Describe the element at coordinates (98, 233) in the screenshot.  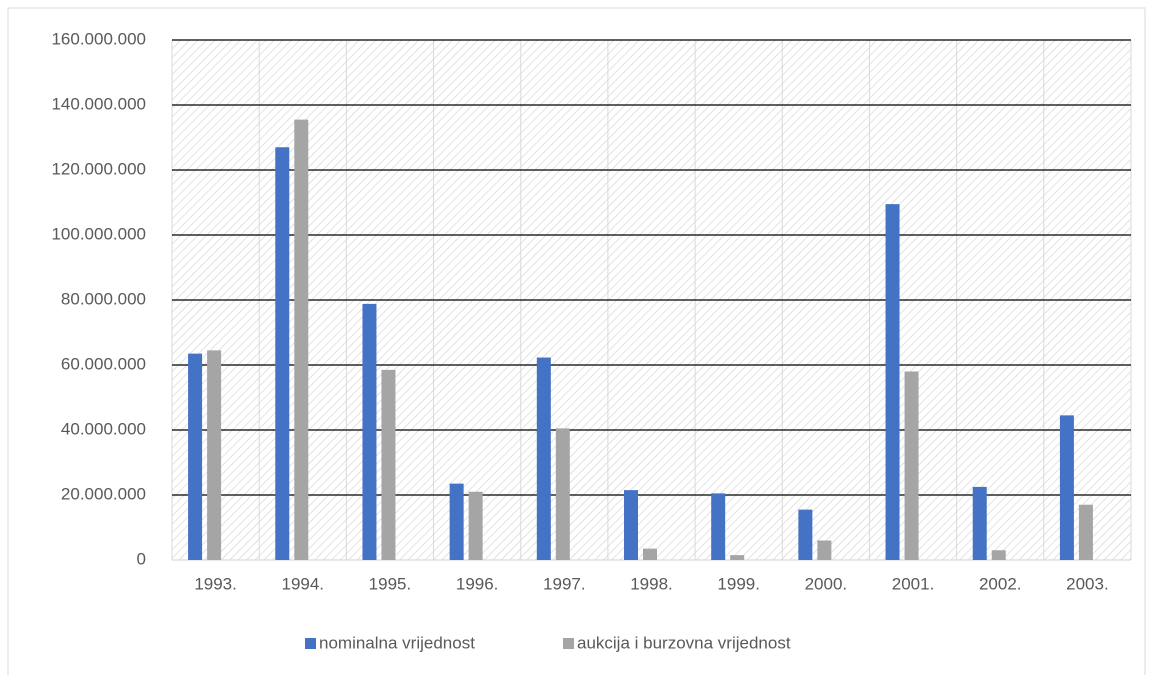
I see `y-tick-label: 100.000.000` at that location.